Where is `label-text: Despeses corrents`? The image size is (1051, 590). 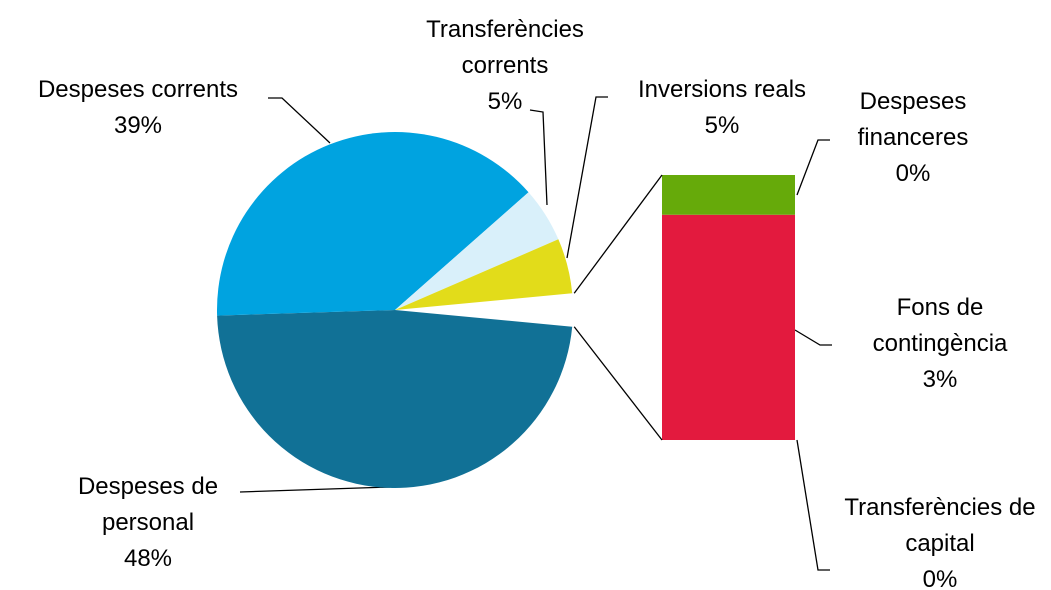
label-text: Despeses corrents is located at coordinates (138, 89).